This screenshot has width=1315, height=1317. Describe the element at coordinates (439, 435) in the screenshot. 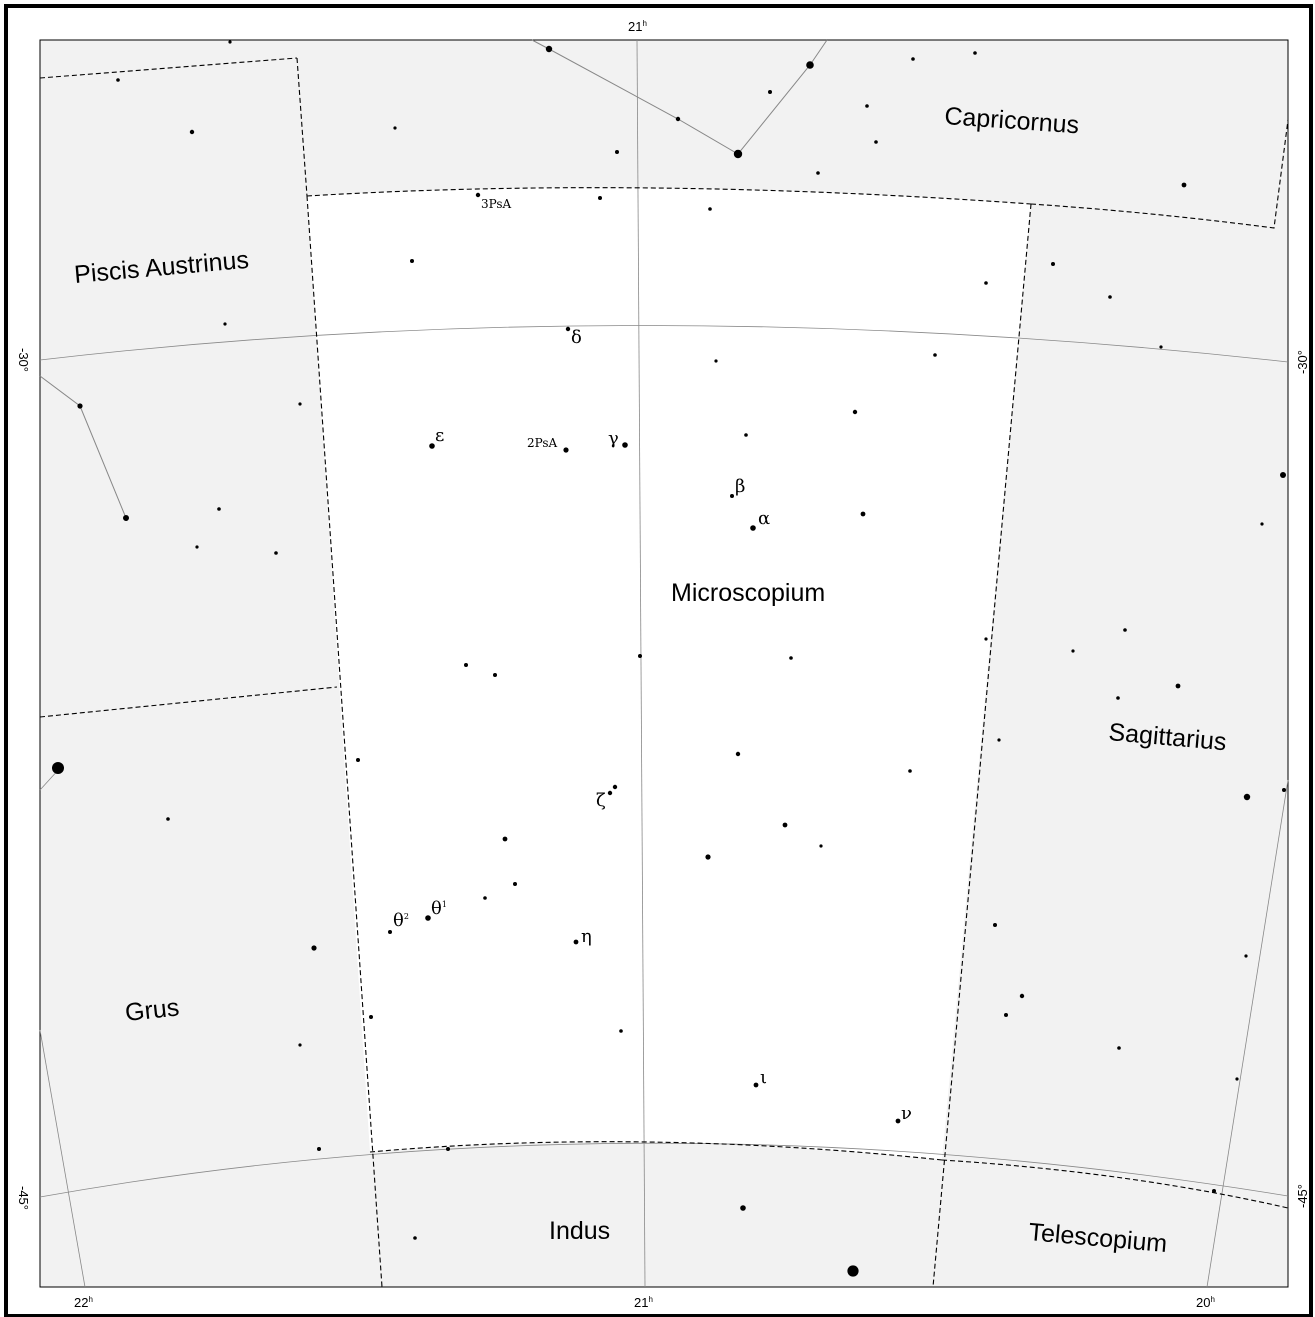

I see `label-star-epsilon: ε` at that location.